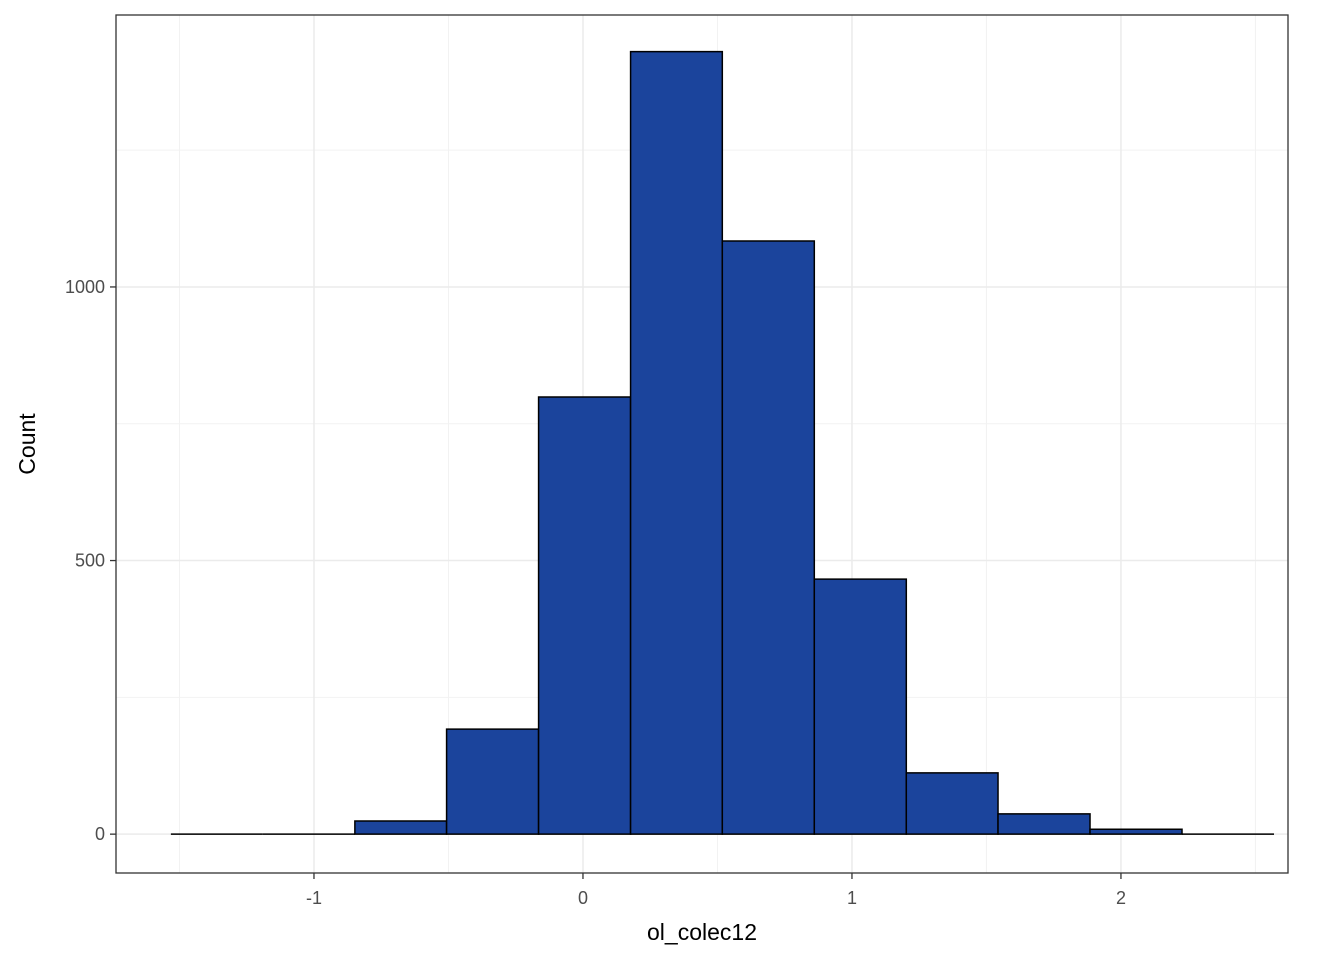  I want to click on x-tick-label: 0, so click(583, 898).